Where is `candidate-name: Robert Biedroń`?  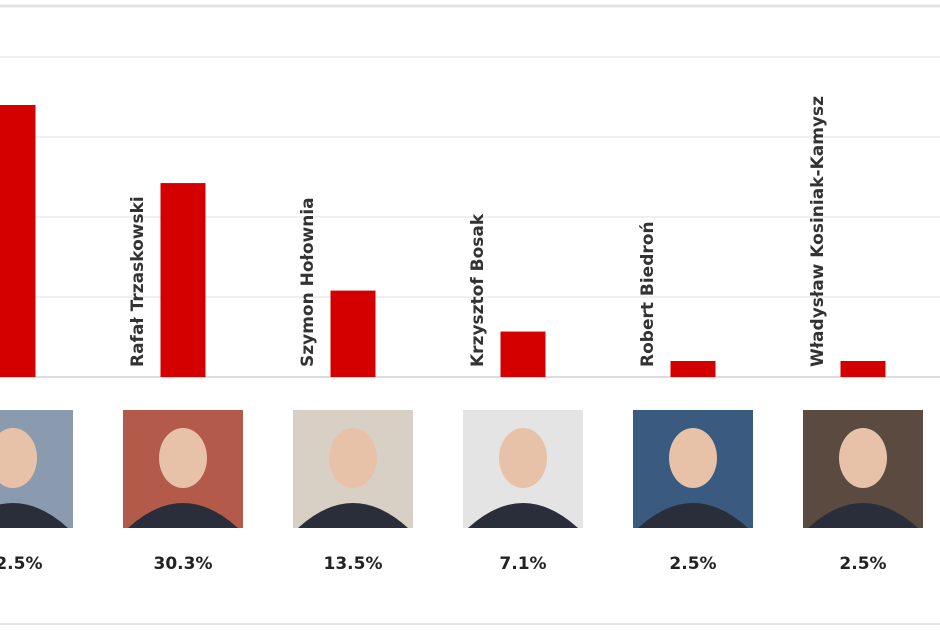 candidate-name: Robert Biedroń is located at coordinates (648, 294).